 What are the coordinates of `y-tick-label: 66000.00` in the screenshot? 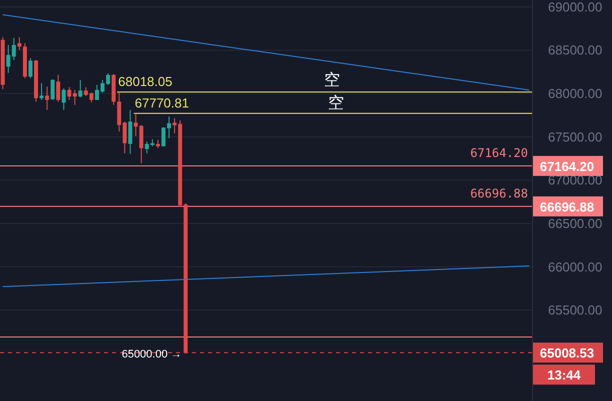 It's located at (575, 266).